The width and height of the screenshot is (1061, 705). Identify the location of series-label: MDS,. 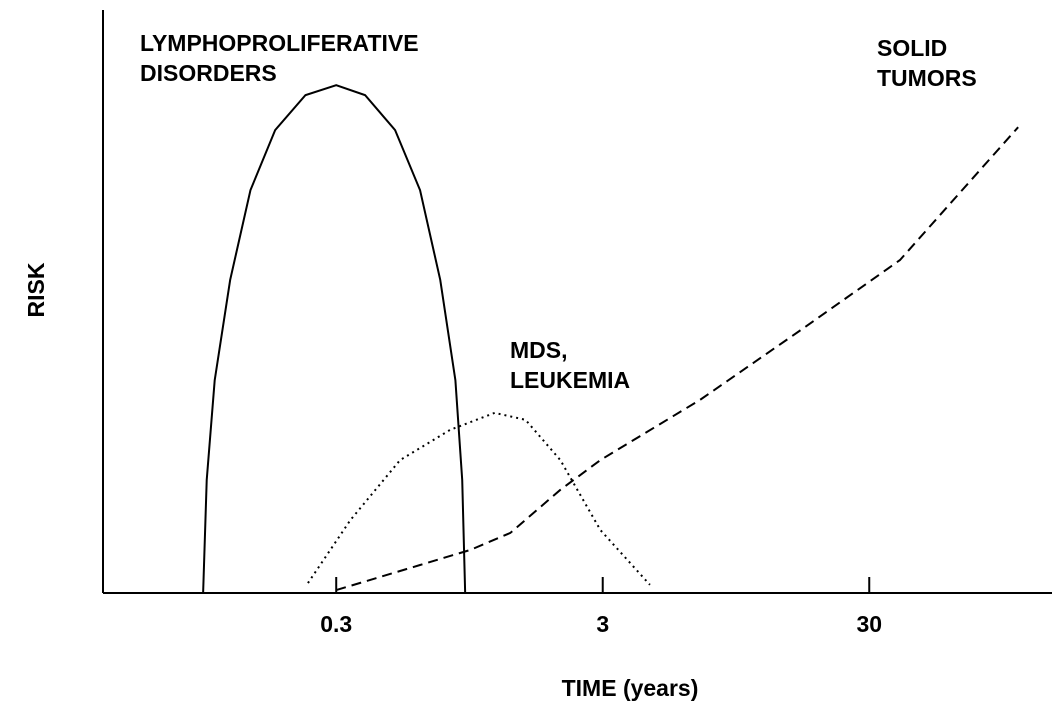
(539, 350).